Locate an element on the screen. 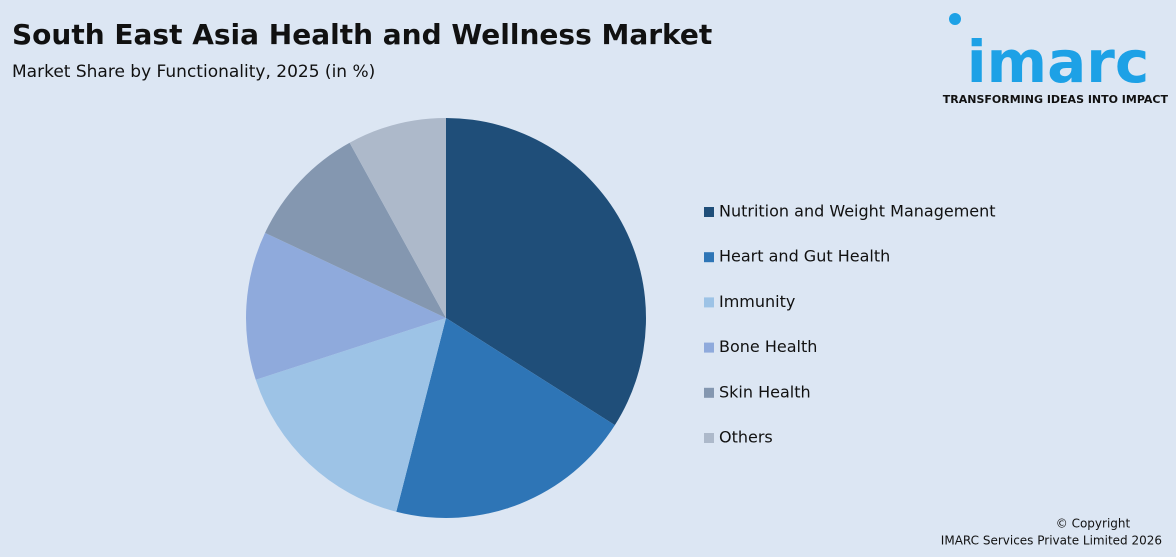 This screenshot has height=557, width=1176. copyright: © Copyright is located at coordinates (1093, 524).